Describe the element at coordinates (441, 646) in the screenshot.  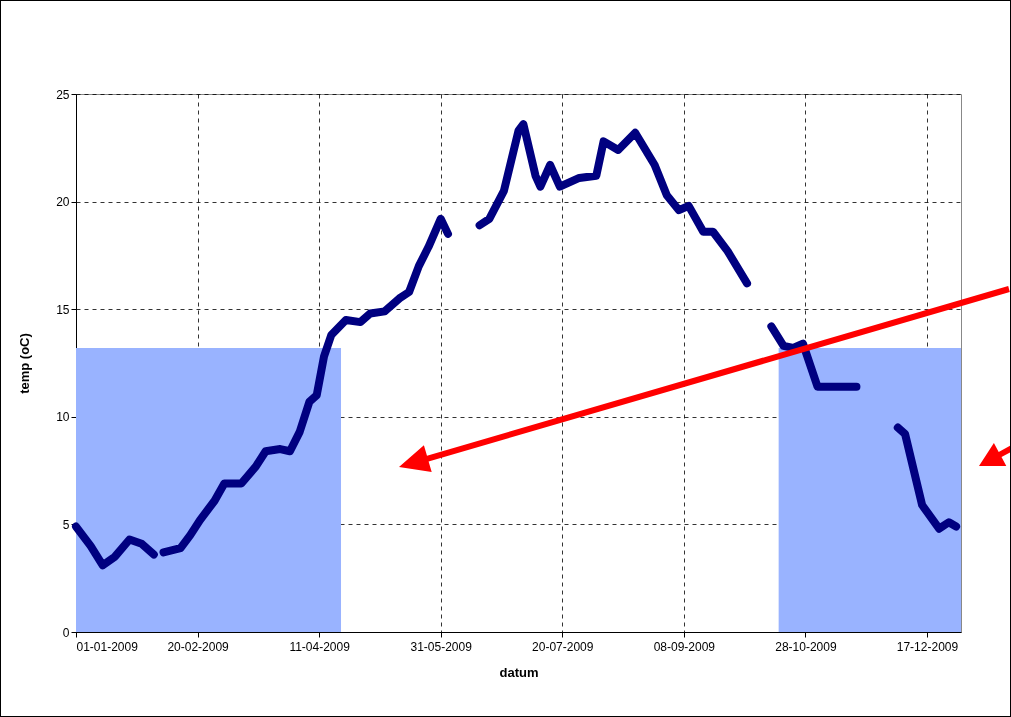
I see `x-tick-label: 31-05-2009` at that location.